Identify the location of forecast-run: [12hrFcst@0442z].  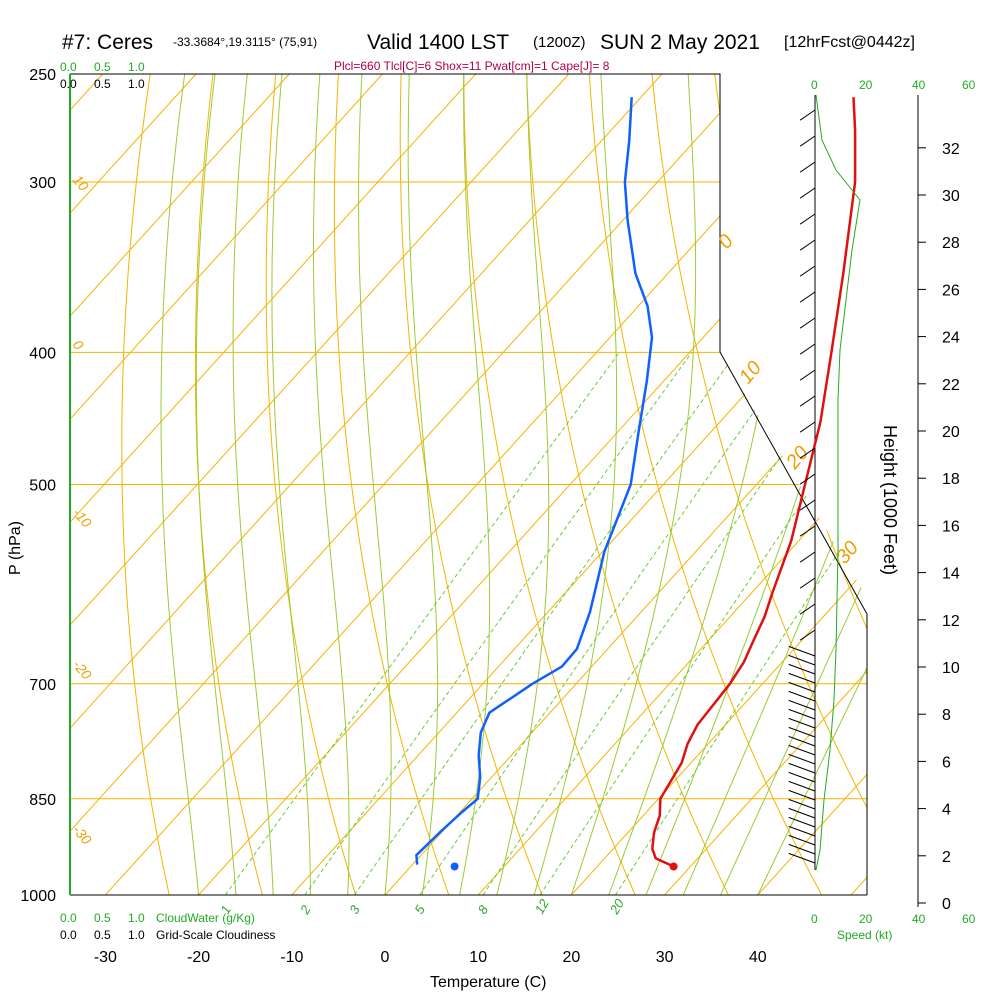
(849, 42).